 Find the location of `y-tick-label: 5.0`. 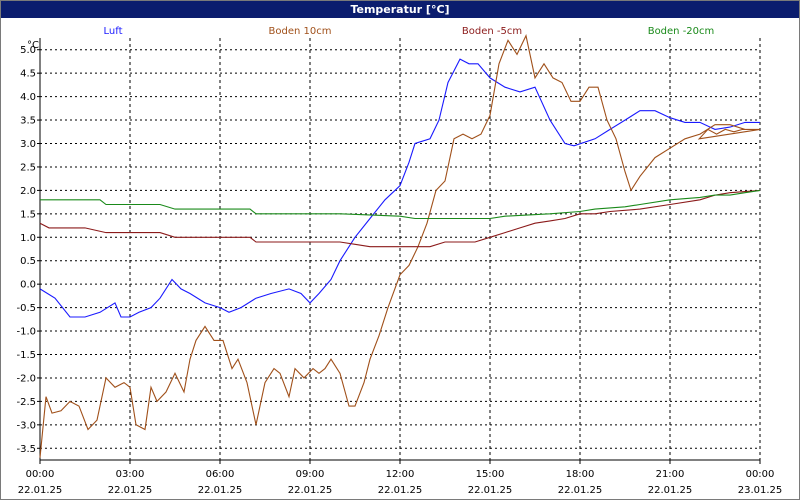

y-tick-label: 5.0 is located at coordinates (28, 50).